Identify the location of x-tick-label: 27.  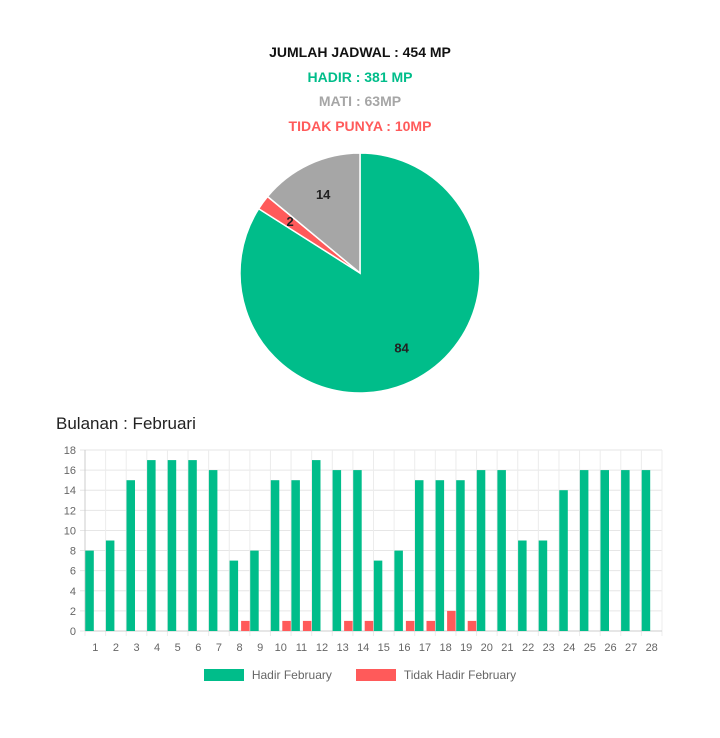
(631, 648).